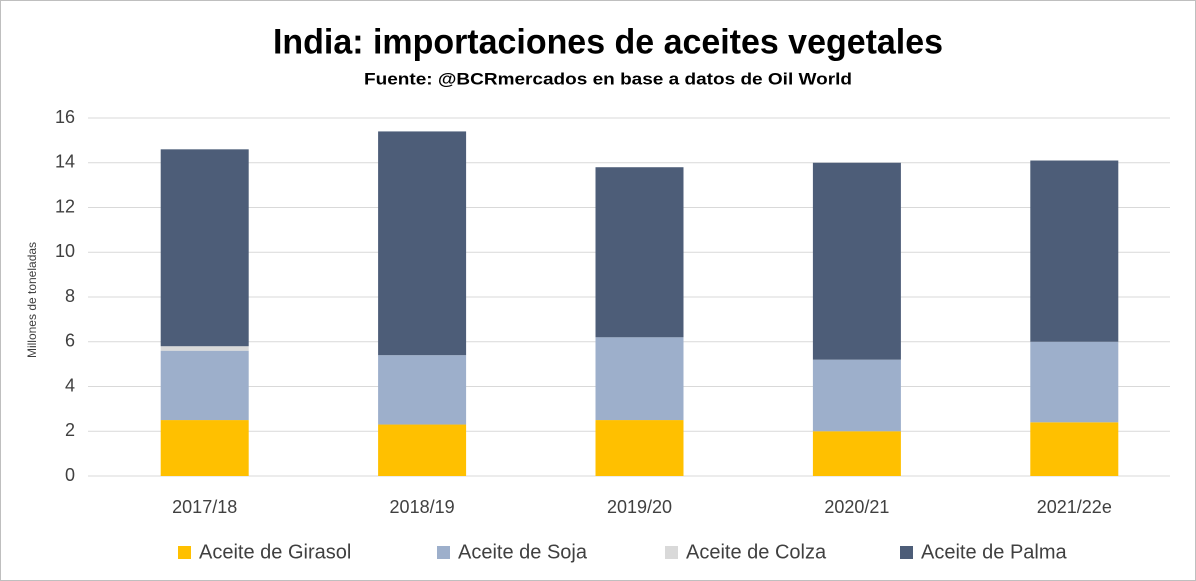  I want to click on x-tick-label: 2018/19, so click(422, 507).